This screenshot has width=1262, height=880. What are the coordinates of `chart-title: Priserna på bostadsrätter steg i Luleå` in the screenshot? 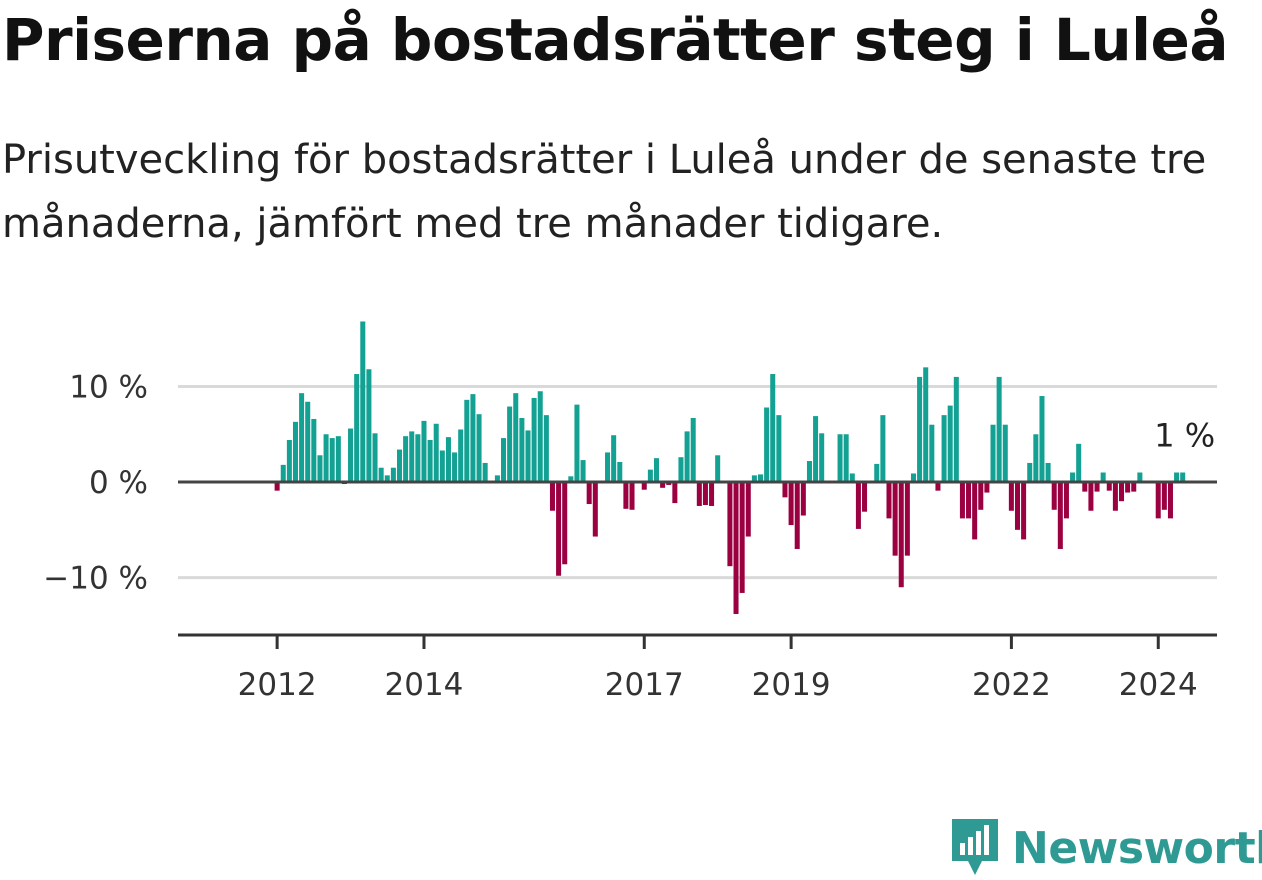 It's located at (615, 40).